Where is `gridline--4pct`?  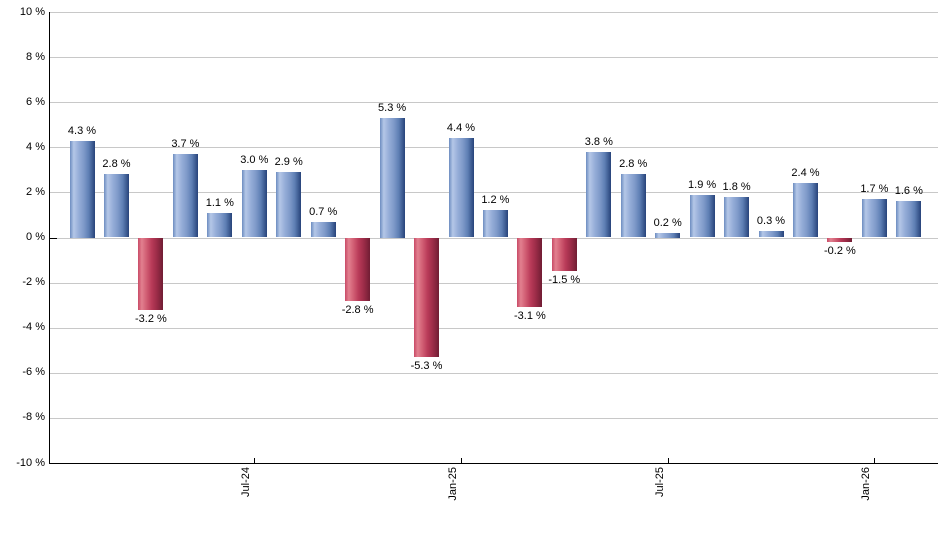
gridline--4pct is located at coordinates (494, 328).